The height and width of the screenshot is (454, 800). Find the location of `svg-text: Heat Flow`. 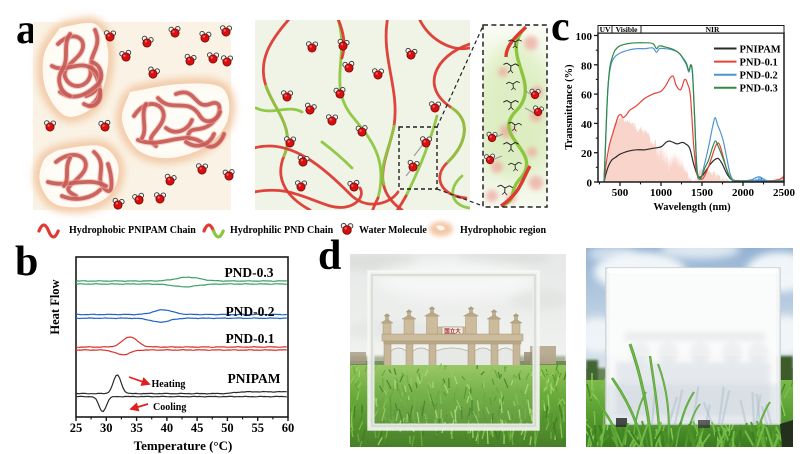

svg-text: Heat Flow is located at coordinates (55, 306).